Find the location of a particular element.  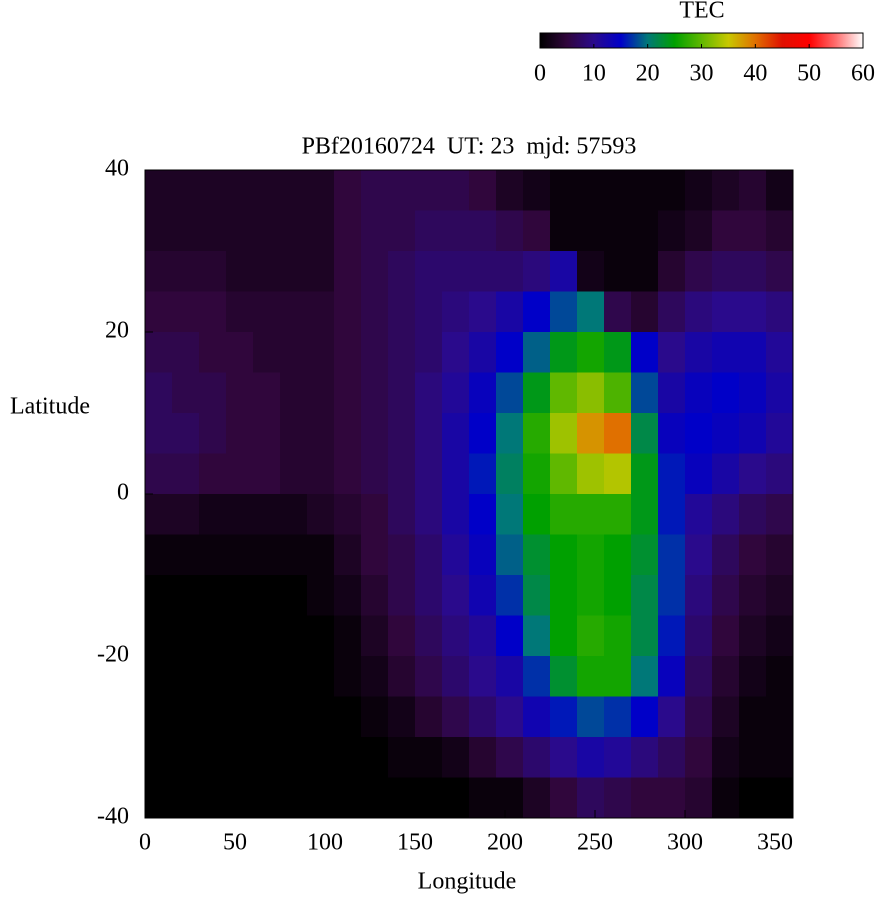

y-tick-label: 40 is located at coordinates (117, 169).